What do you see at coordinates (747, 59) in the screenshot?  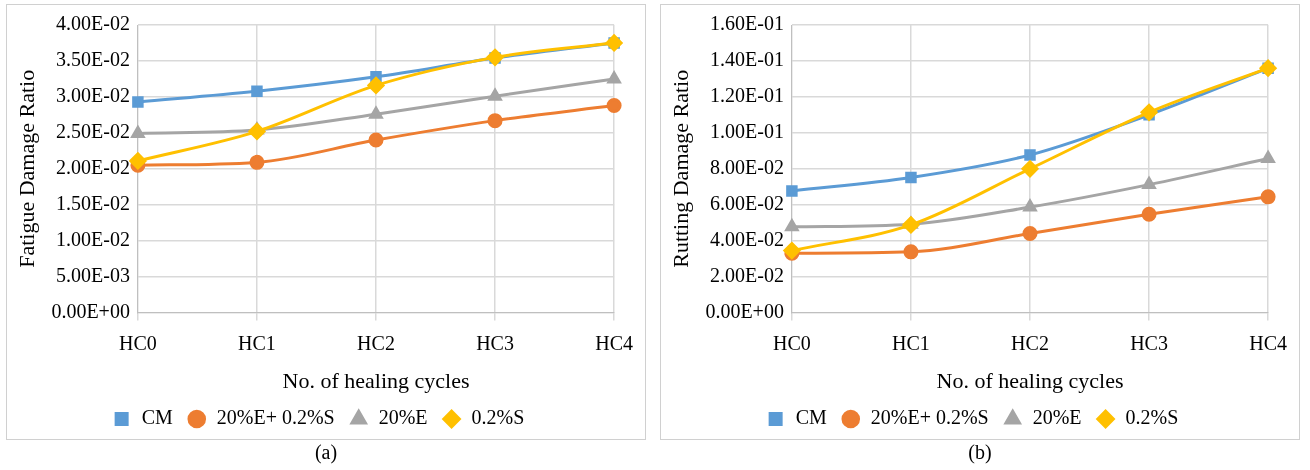 I see `y-tick-label: 1.40E-01` at bounding box center [747, 59].